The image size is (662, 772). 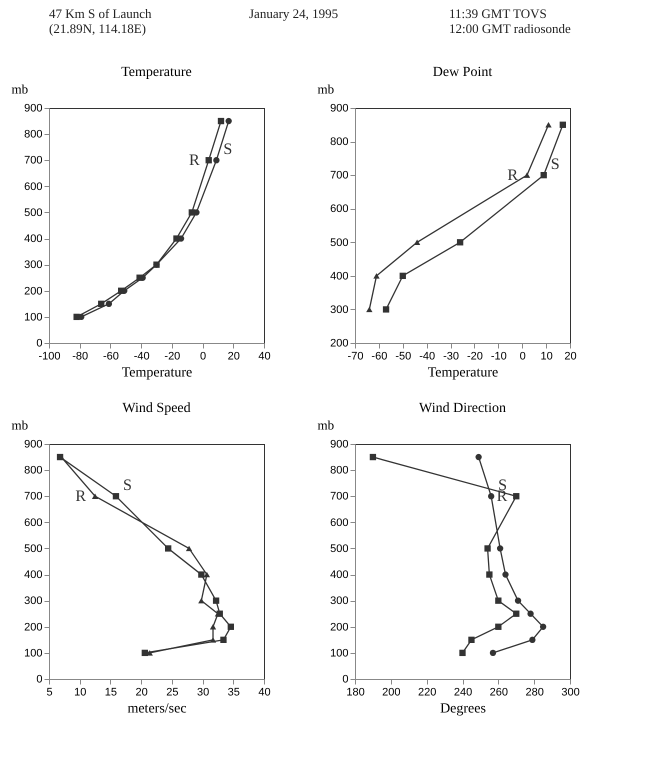 I want to click on chart-title: Wind Speed, so click(x=156, y=408).